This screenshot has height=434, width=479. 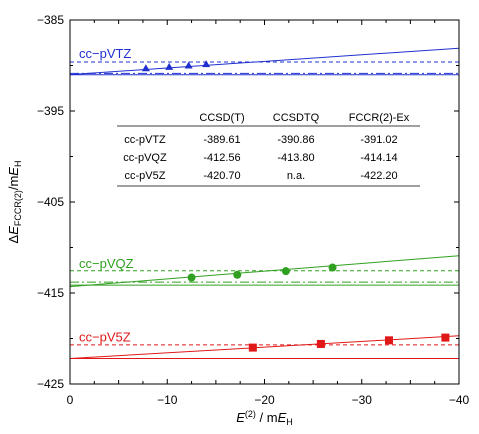 I want to click on table-cell: -389.61, so click(x=221, y=140).